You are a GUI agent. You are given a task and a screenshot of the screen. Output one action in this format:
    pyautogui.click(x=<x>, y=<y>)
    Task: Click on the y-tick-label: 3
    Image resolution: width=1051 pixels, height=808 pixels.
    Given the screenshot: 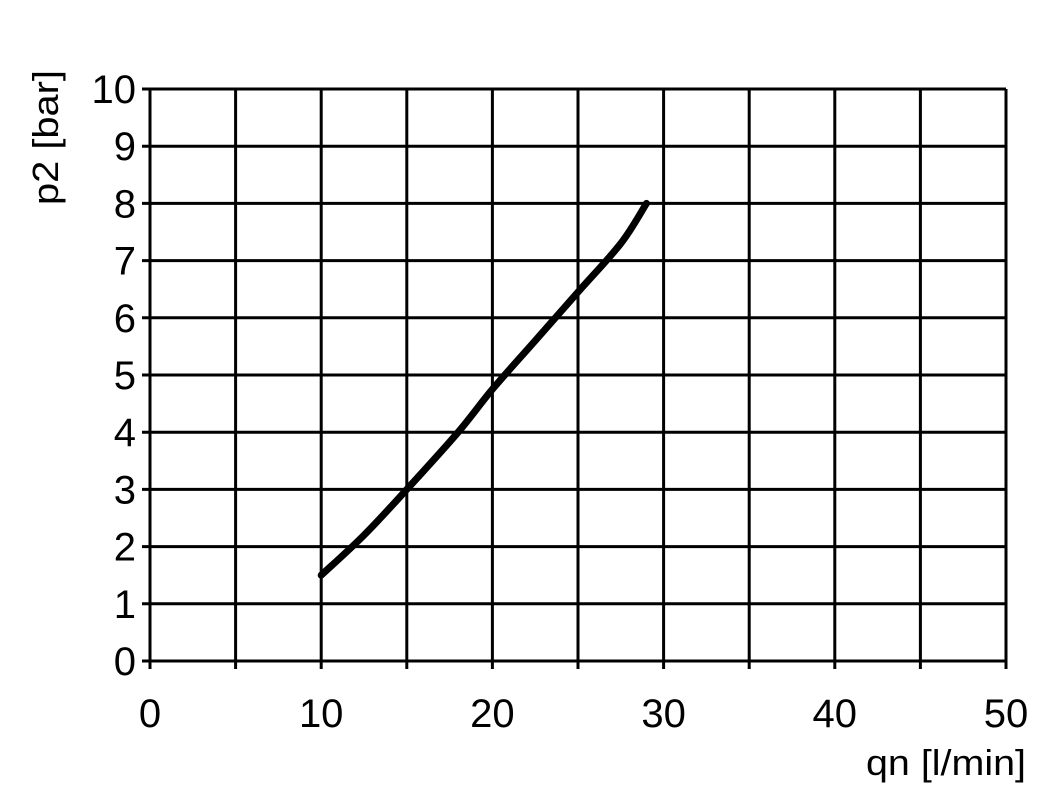 What is the action you would take?
    pyautogui.click(x=125, y=490)
    